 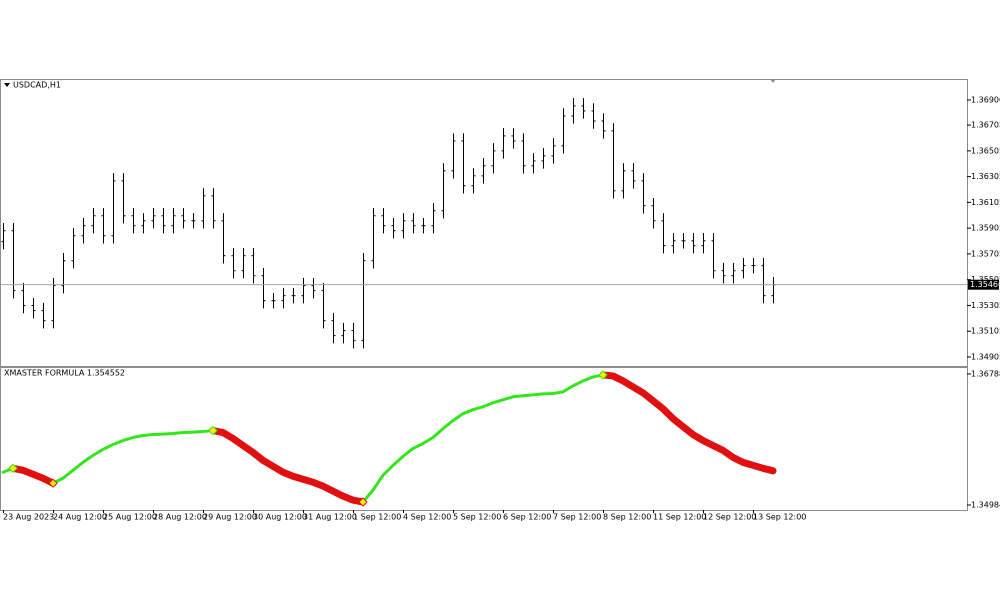 I want to click on y-tick-label: 1.36705, so click(x=985, y=125).